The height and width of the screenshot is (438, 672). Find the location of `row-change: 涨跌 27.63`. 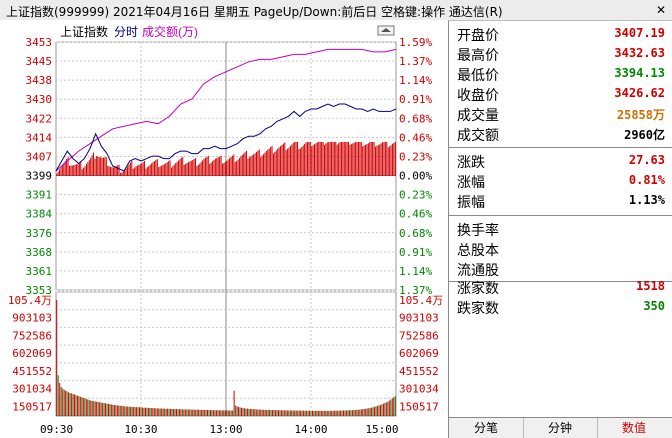

row-change: 涨跌 27.63 is located at coordinates (560, 161).